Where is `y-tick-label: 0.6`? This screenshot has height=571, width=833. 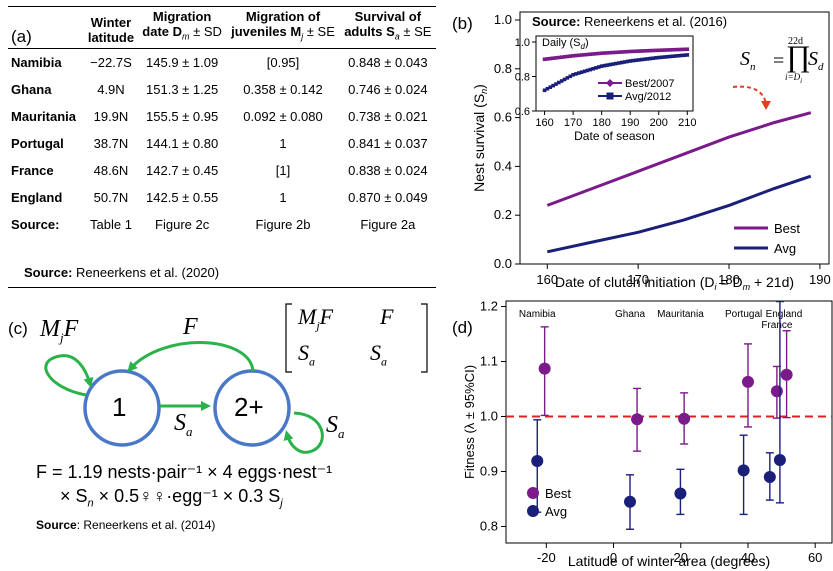
y-tick-label: 0.6 is located at coordinates (503, 117).